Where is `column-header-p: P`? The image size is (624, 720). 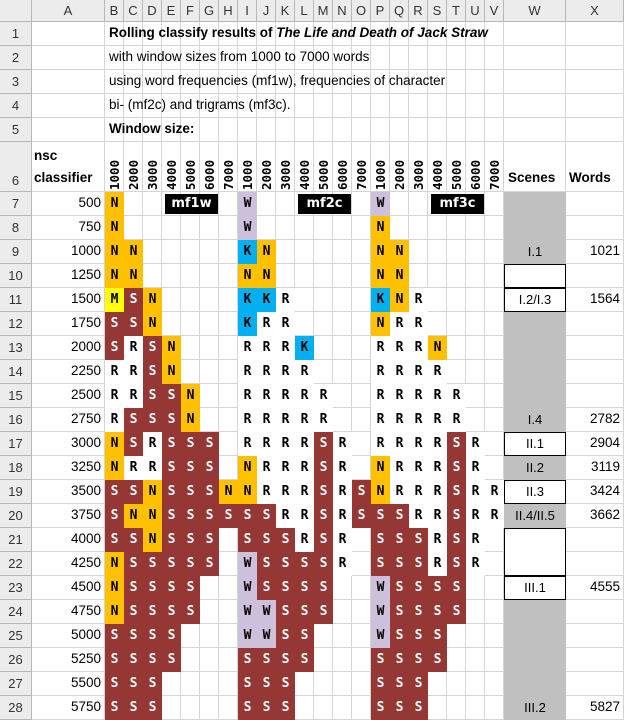 column-header-p: P is located at coordinates (380, 11).